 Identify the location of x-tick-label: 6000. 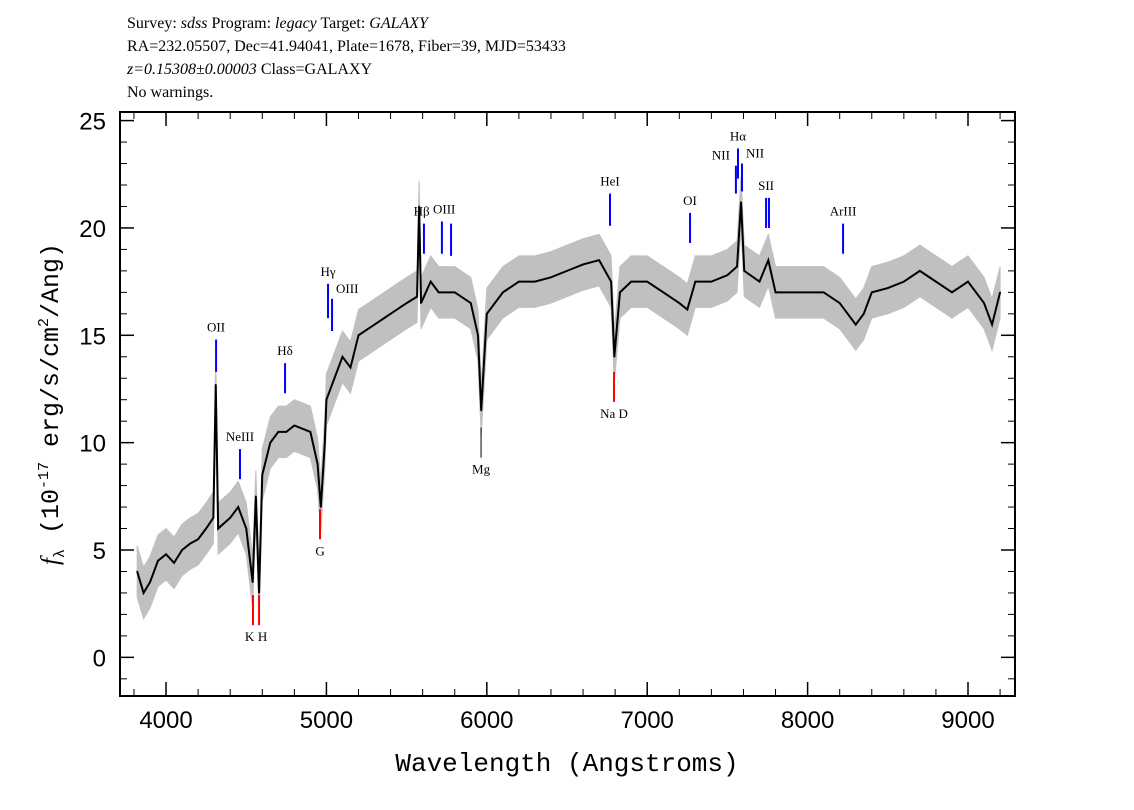
(486, 720).